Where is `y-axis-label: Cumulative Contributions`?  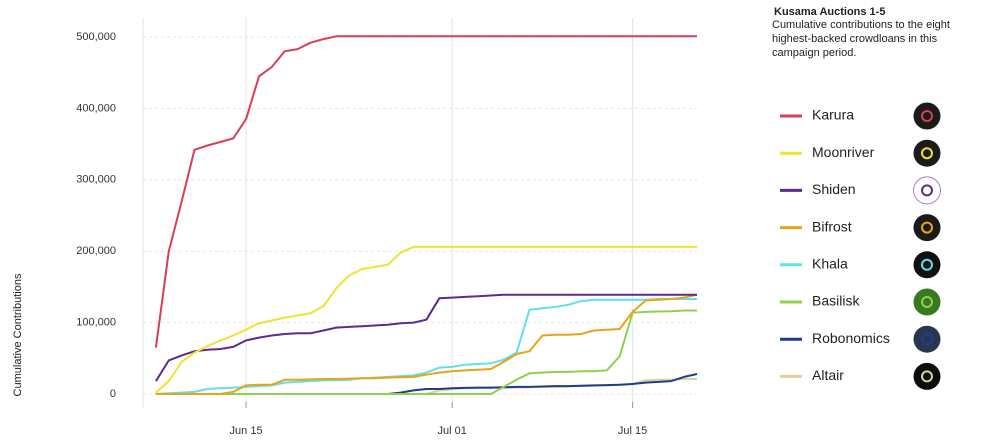 y-axis-label: Cumulative Contributions is located at coordinates (18, 334).